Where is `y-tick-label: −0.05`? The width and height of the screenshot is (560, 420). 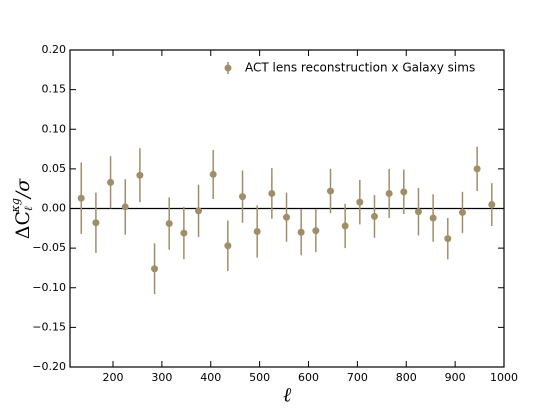
y-tick-label: −0.05 is located at coordinates (49, 247).